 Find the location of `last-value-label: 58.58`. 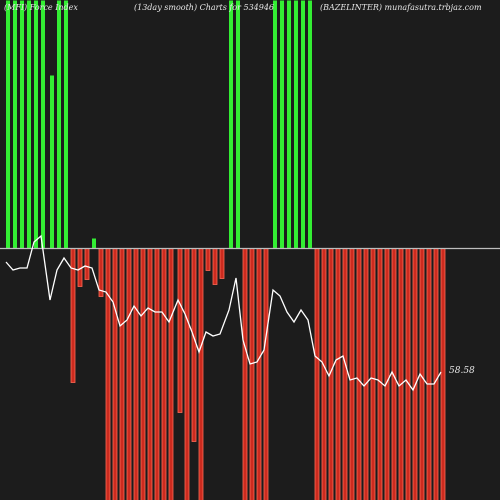

last-value-label: 58.58 is located at coordinates (462, 371).